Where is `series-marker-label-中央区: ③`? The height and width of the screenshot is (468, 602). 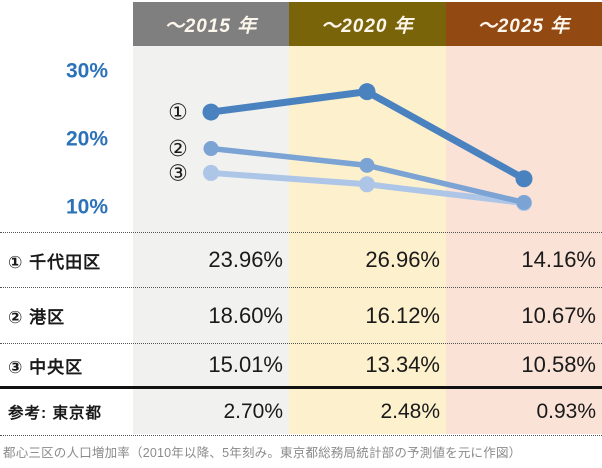
series-marker-label-中央区: ③ is located at coordinates (178, 172).